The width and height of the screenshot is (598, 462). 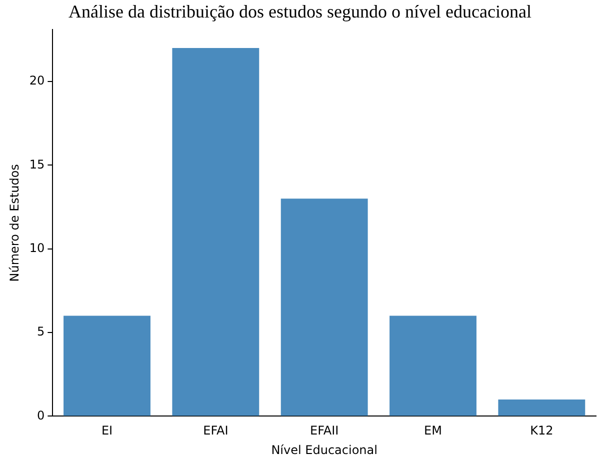 What do you see at coordinates (41, 331) in the screenshot?
I see `y-tick-label: 5` at bounding box center [41, 331].